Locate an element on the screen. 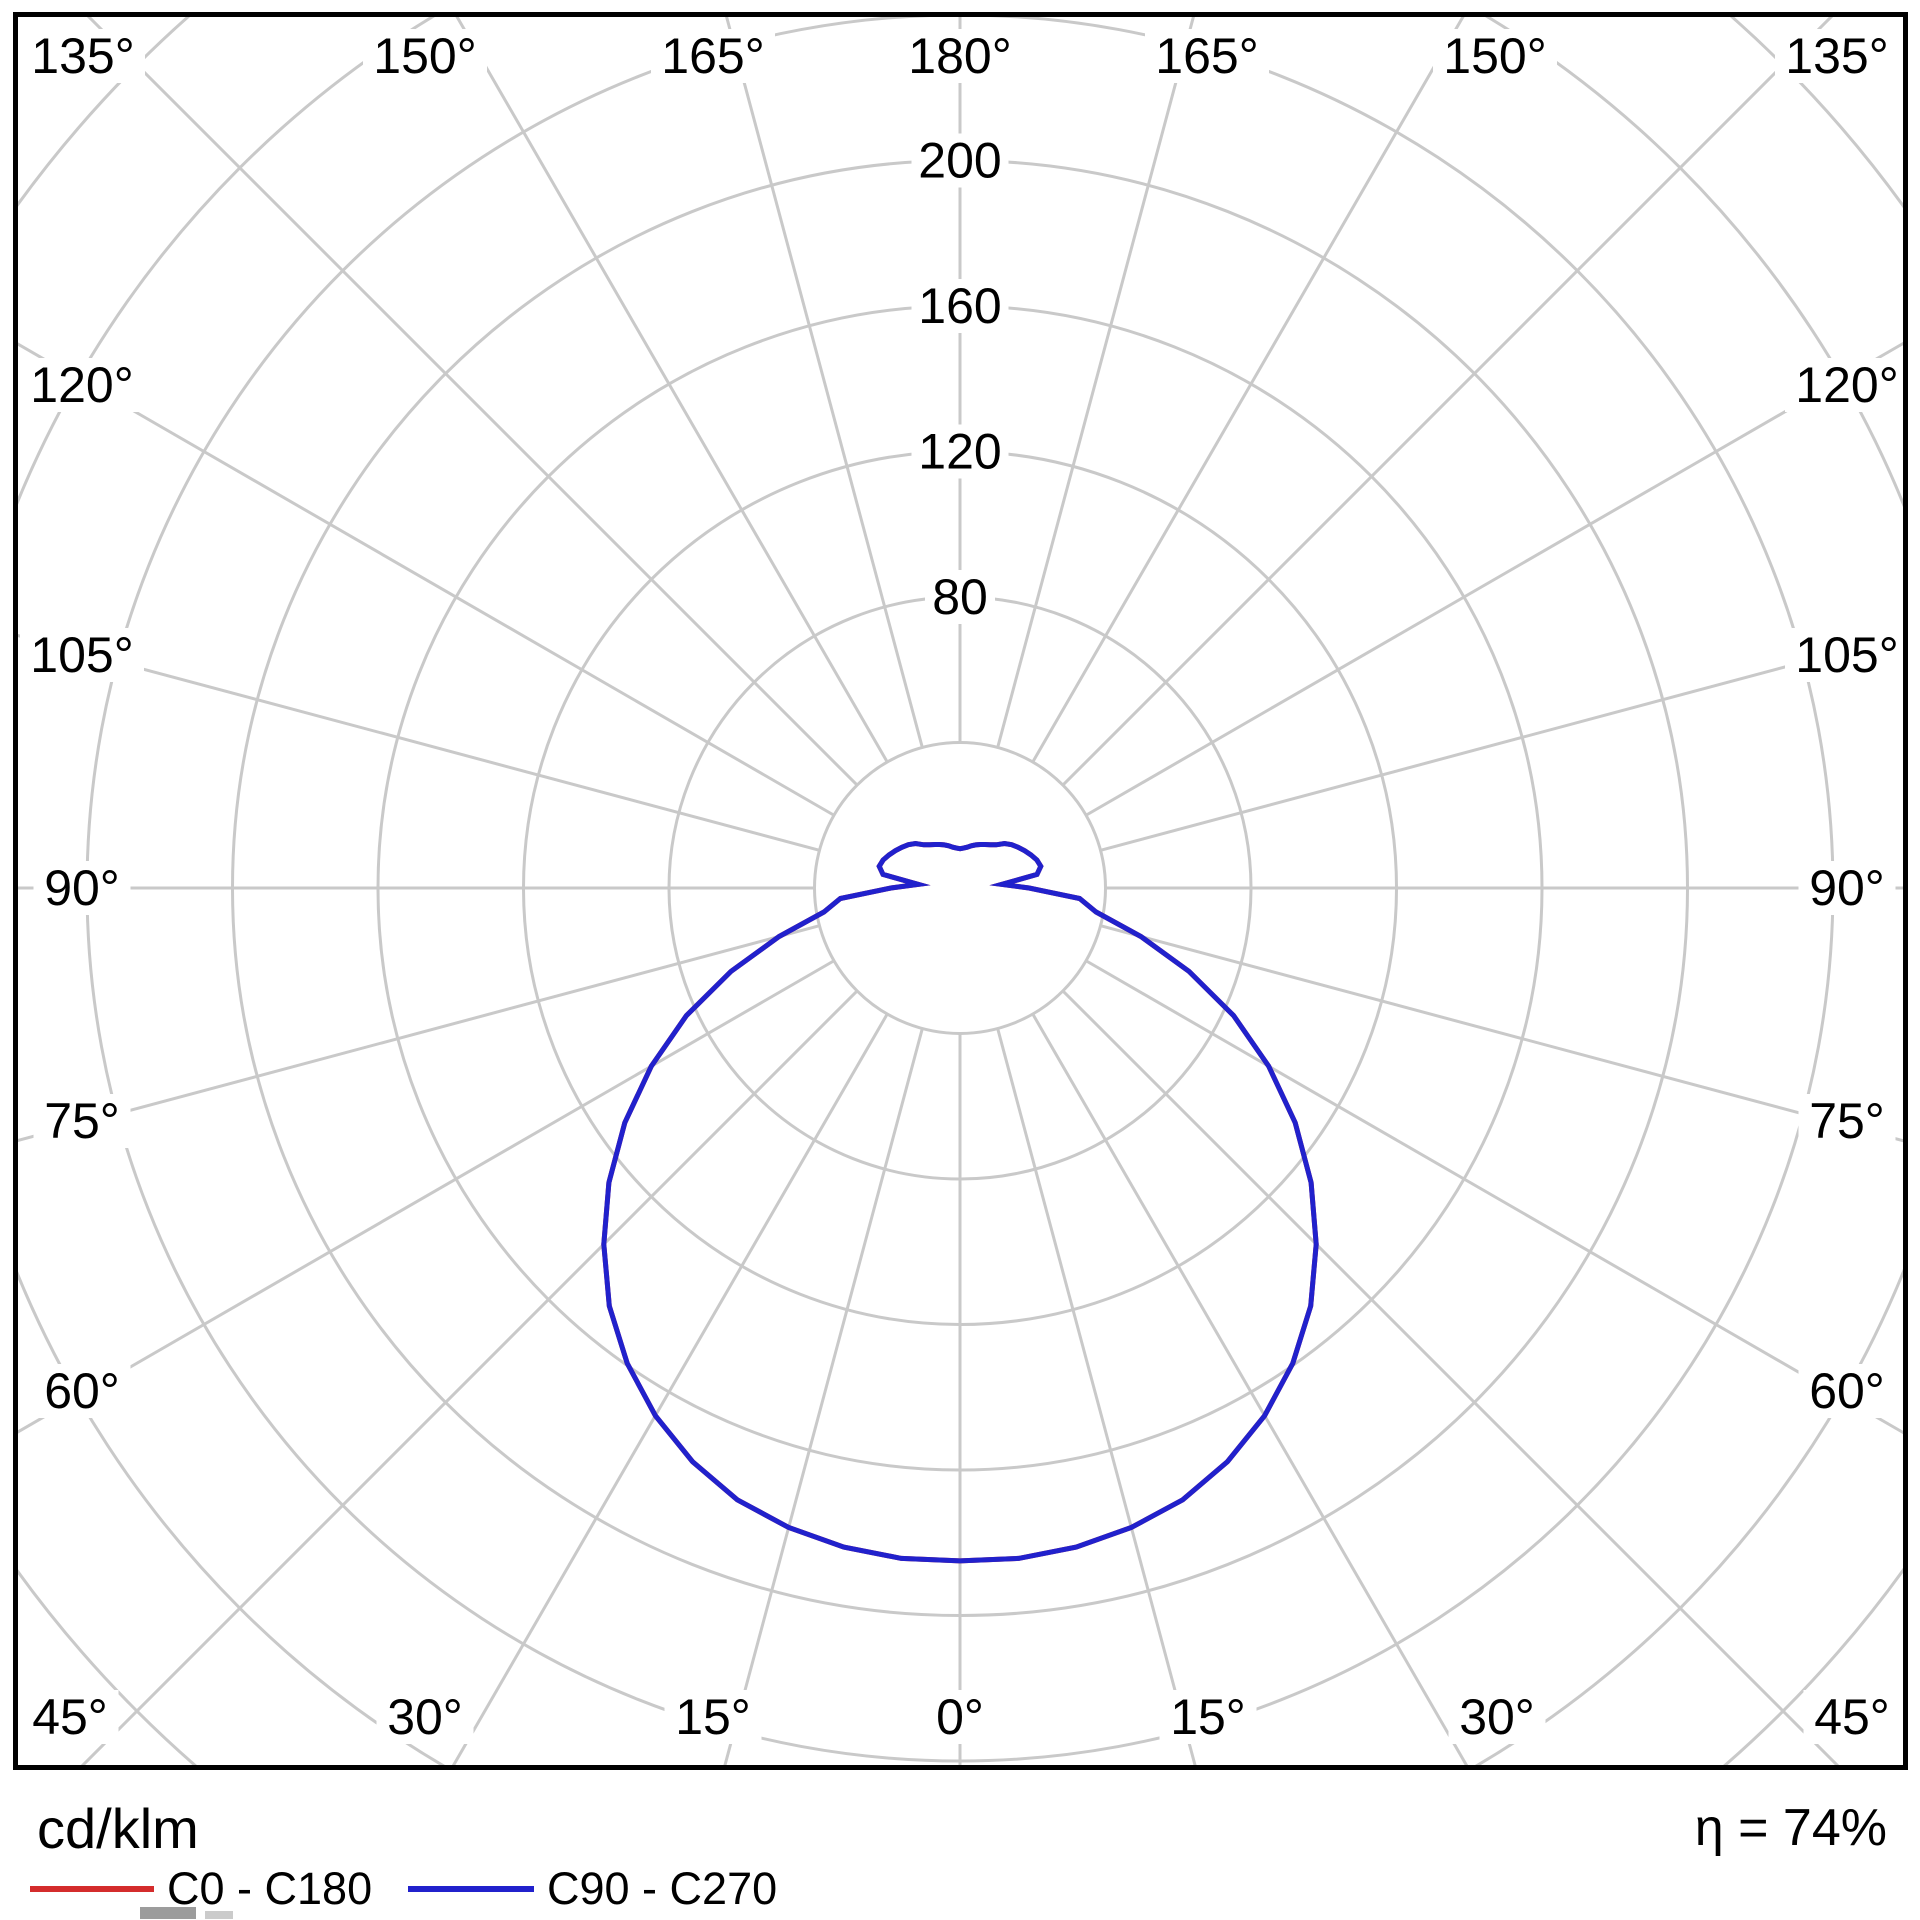 Image resolution: width=1920 pixels, height=1920 pixels. angle-label-bottom-6-bg is located at coordinates (1852, 1717).